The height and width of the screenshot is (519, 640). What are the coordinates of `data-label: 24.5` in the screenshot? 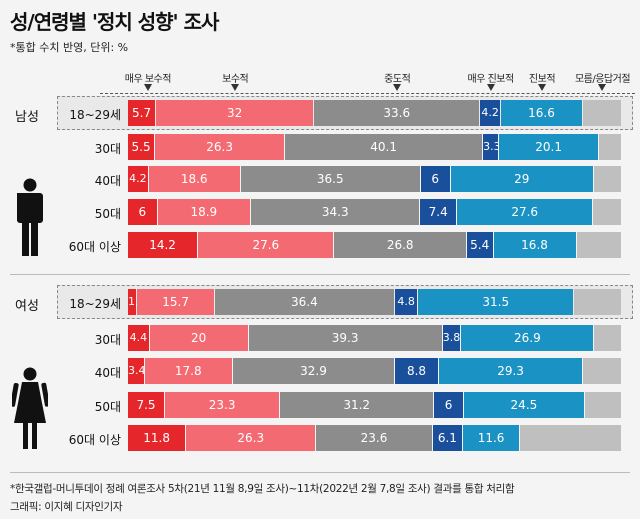 It's located at (524, 405).